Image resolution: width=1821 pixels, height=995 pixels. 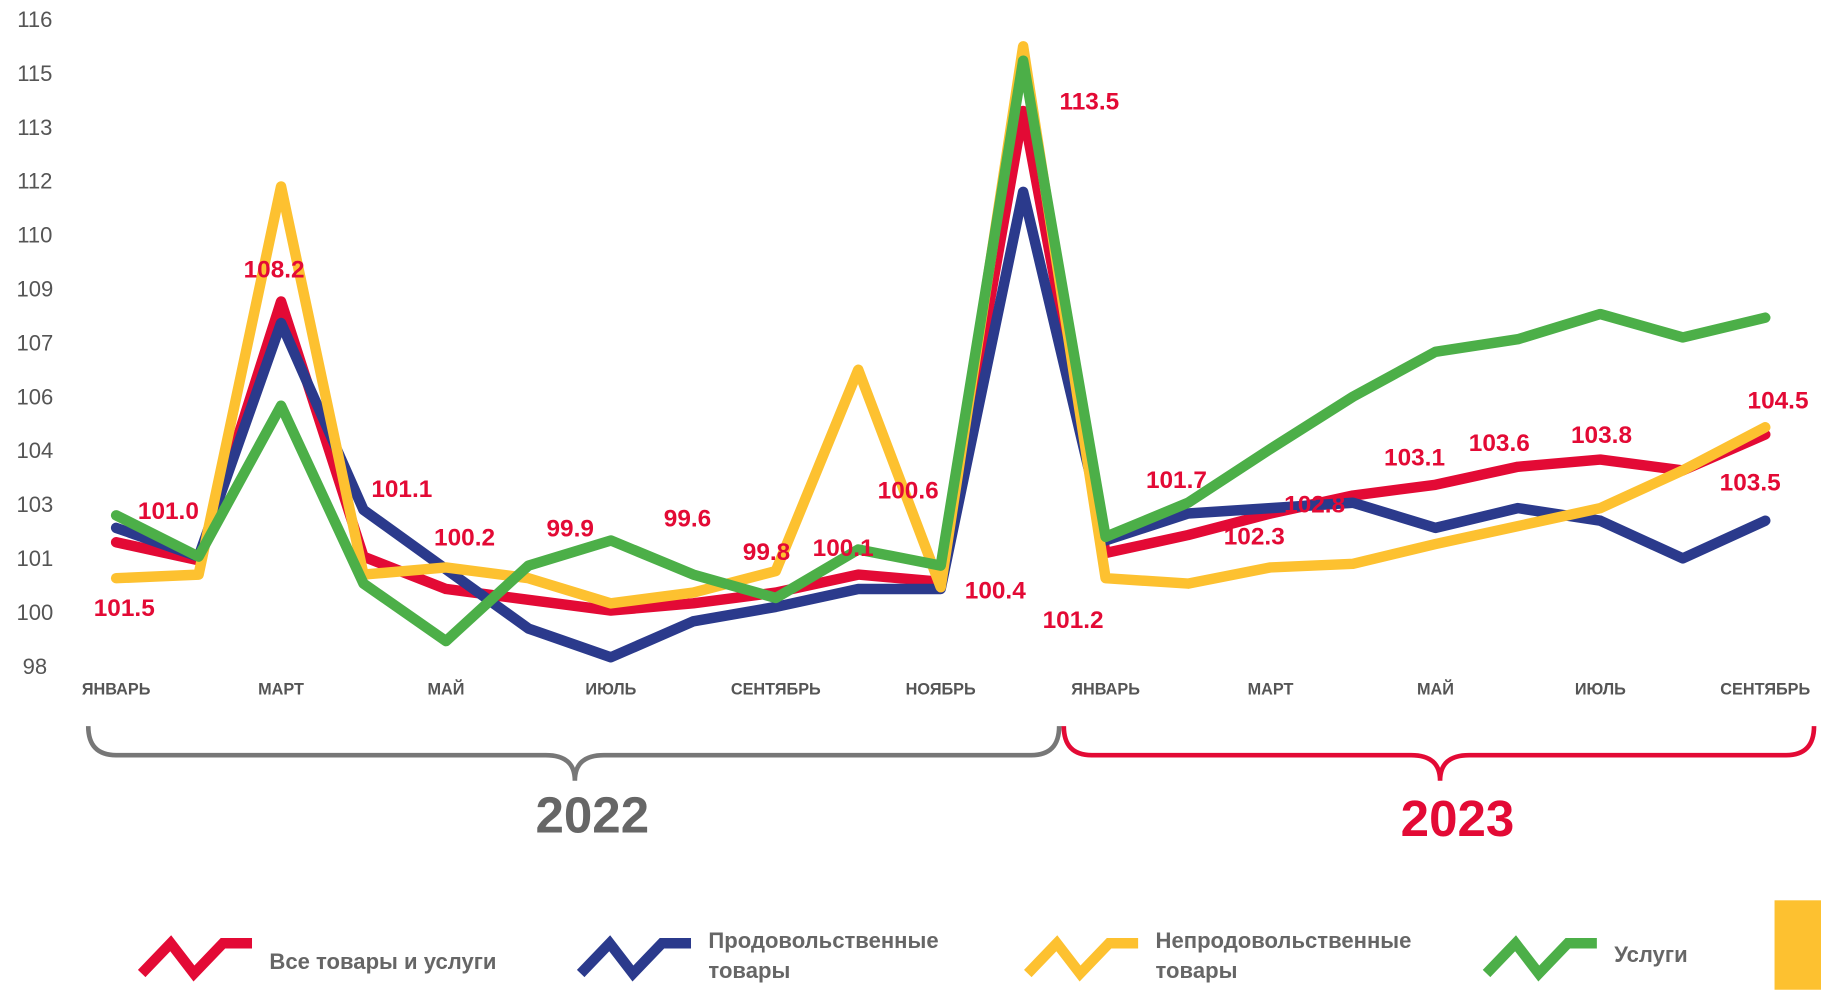 I want to click on data-label: 100.1, so click(x=843, y=548).